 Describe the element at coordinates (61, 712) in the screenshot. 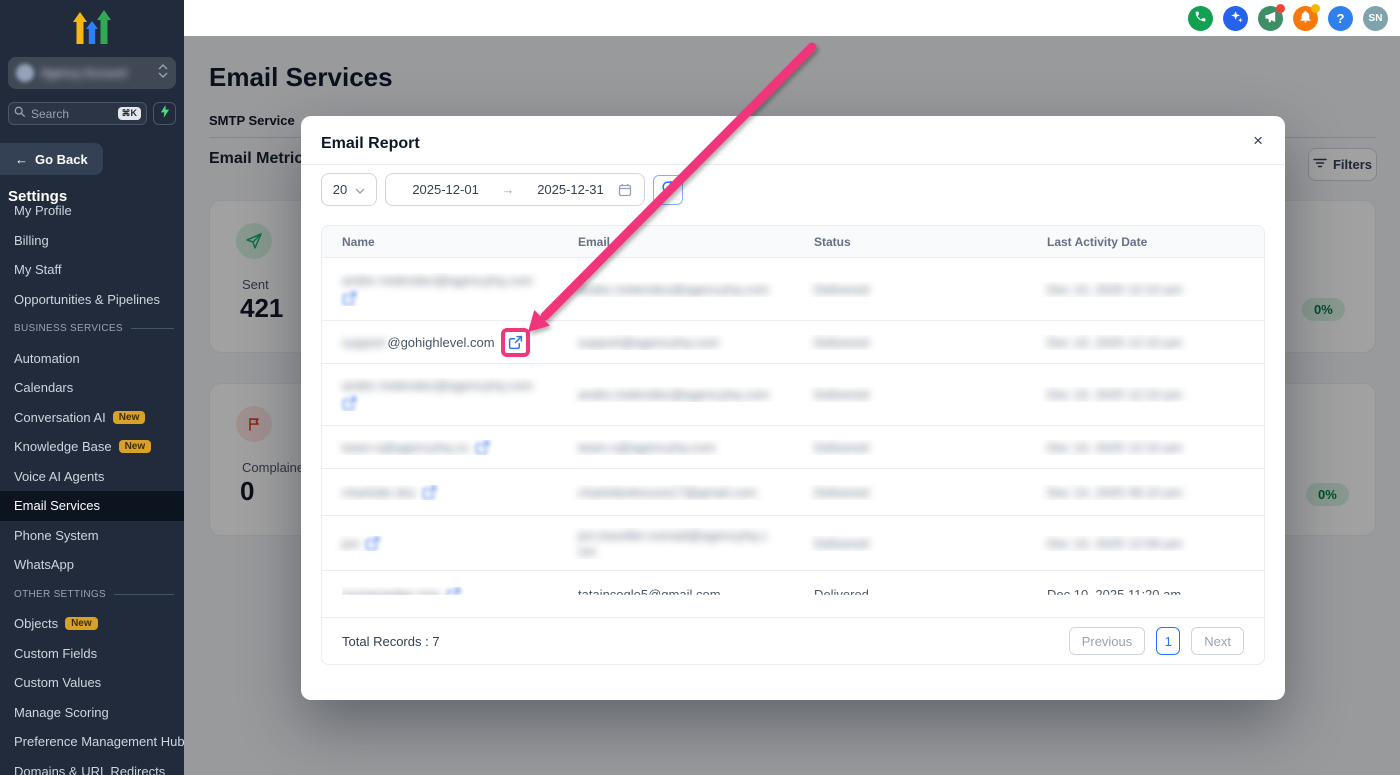

I see `sidebar-item-manage-scoring: Manage Scoring` at that location.